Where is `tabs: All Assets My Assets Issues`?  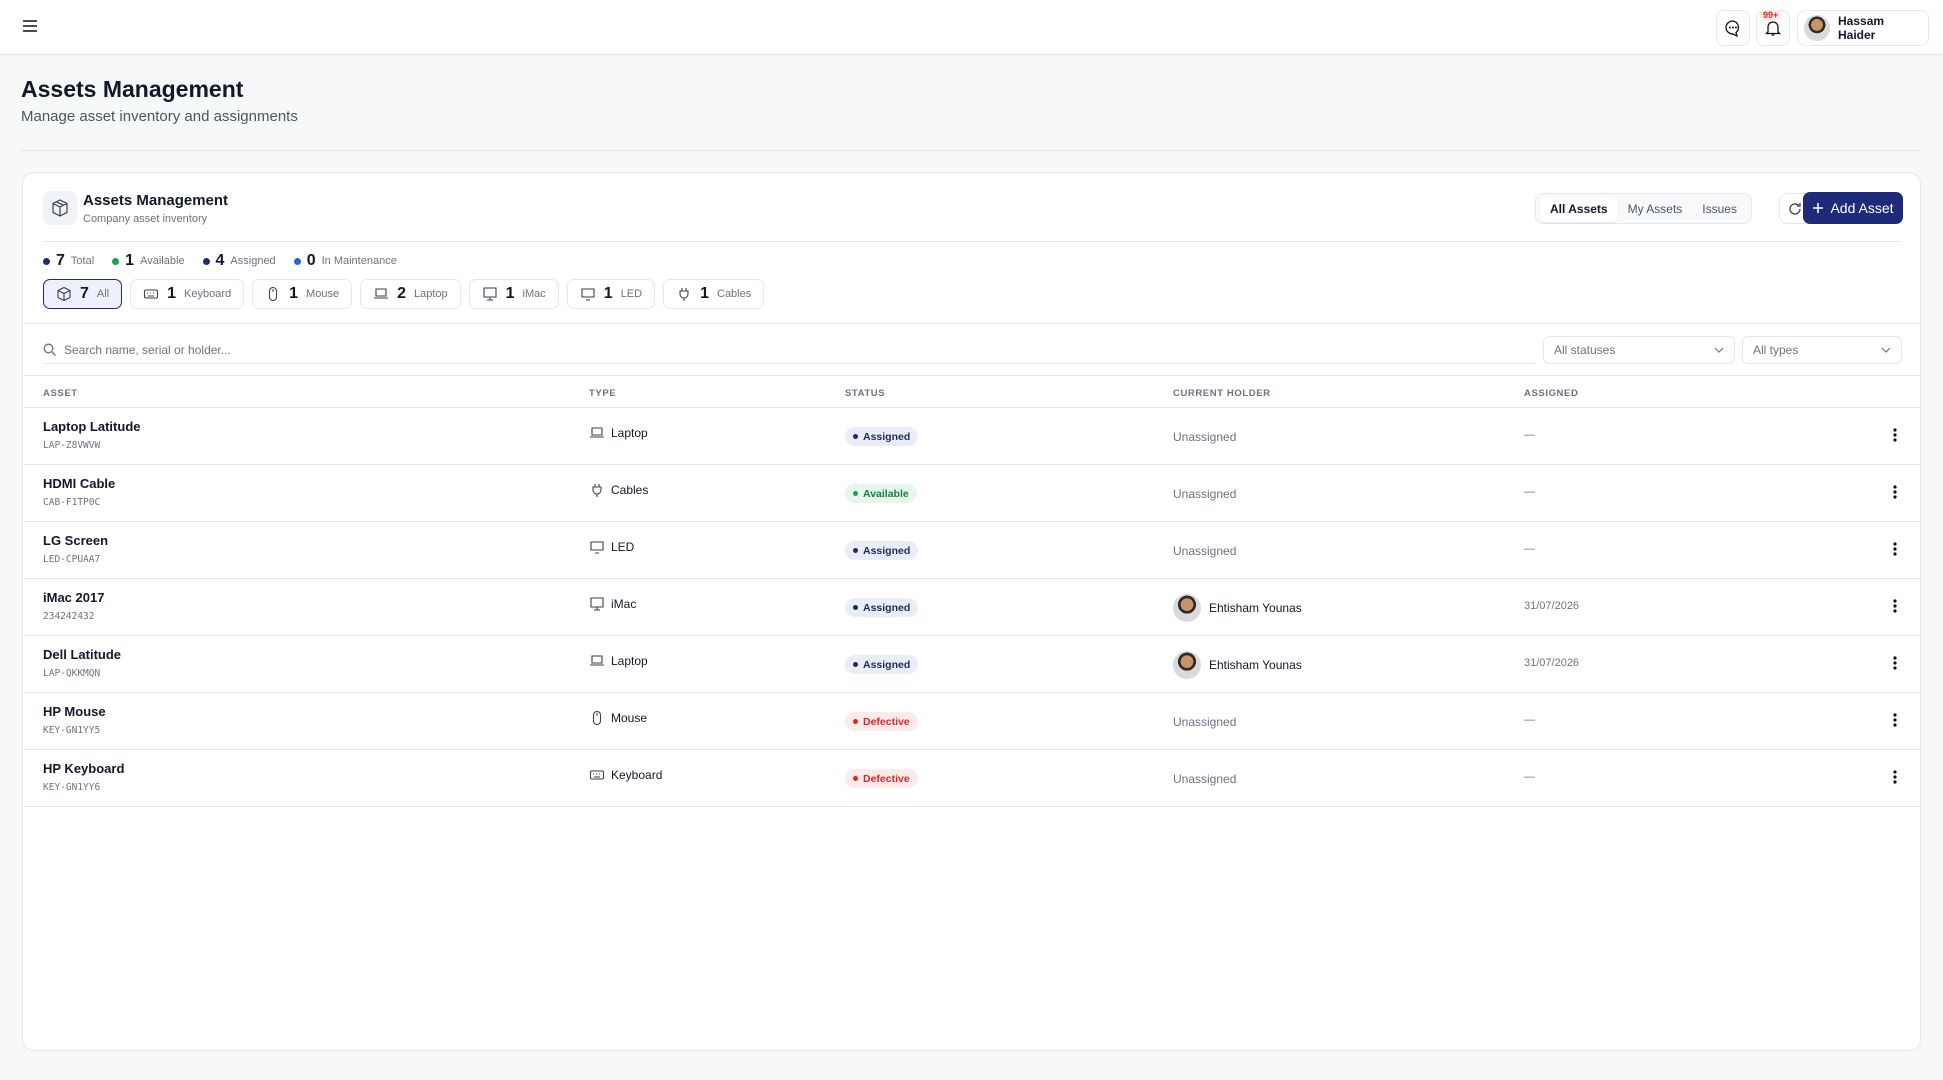 tabs: All Assets My Assets Issues is located at coordinates (1643, 208).